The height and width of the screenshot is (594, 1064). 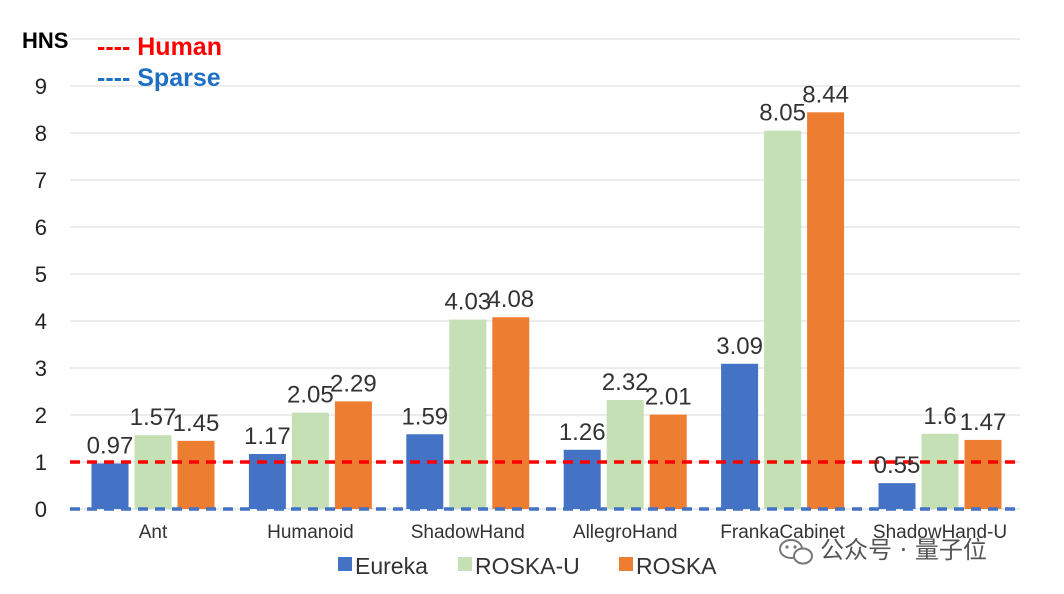 What do you see at coordinates (41, 298) in the screenshot?
I see `y-axis-ticks: 0 1 2 3 4 5 6 7 8 9` at bounding box center [41, 298].